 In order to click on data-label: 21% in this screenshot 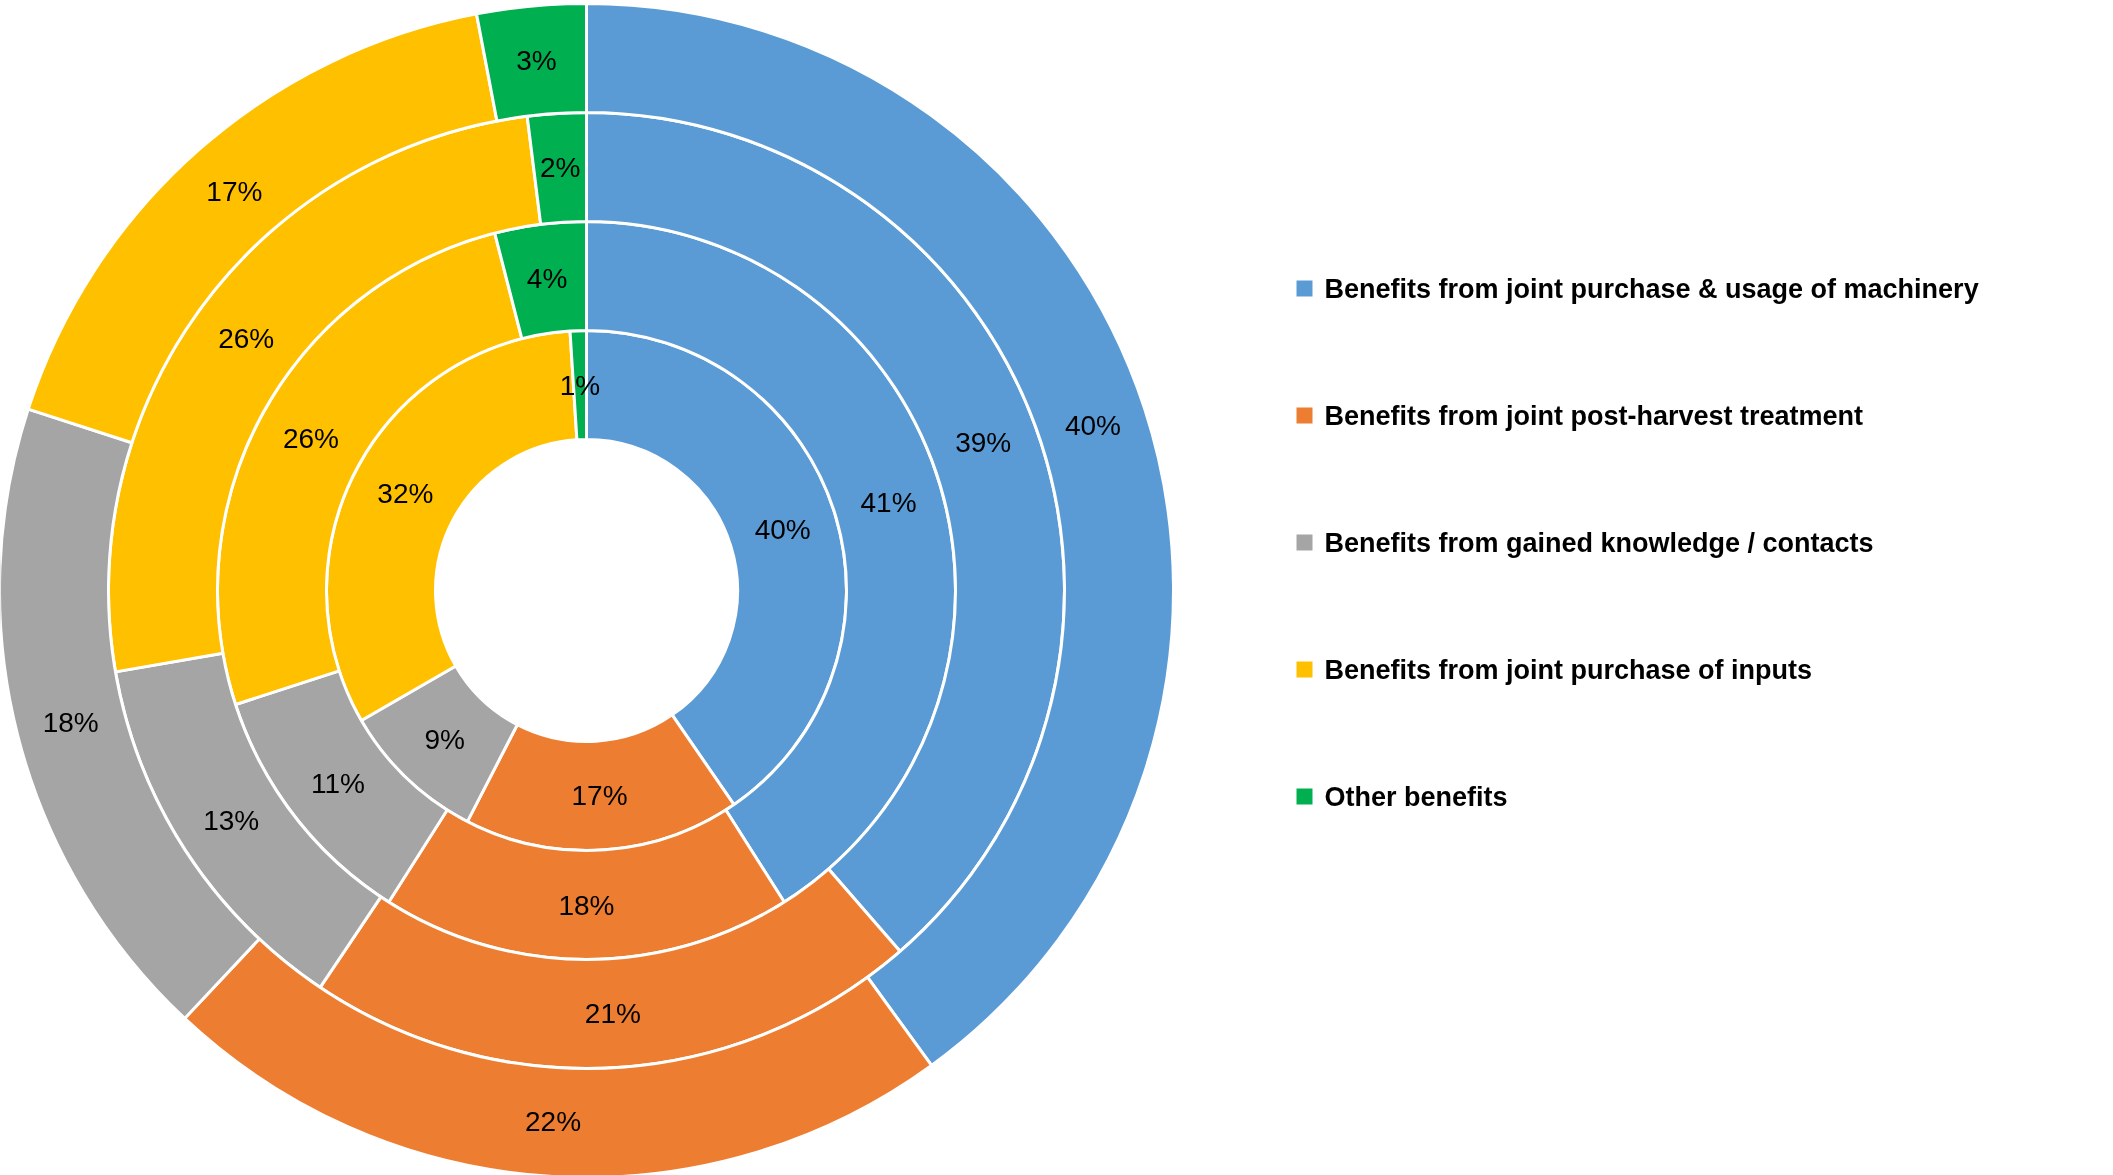, I will do `click(612, 1013)`.